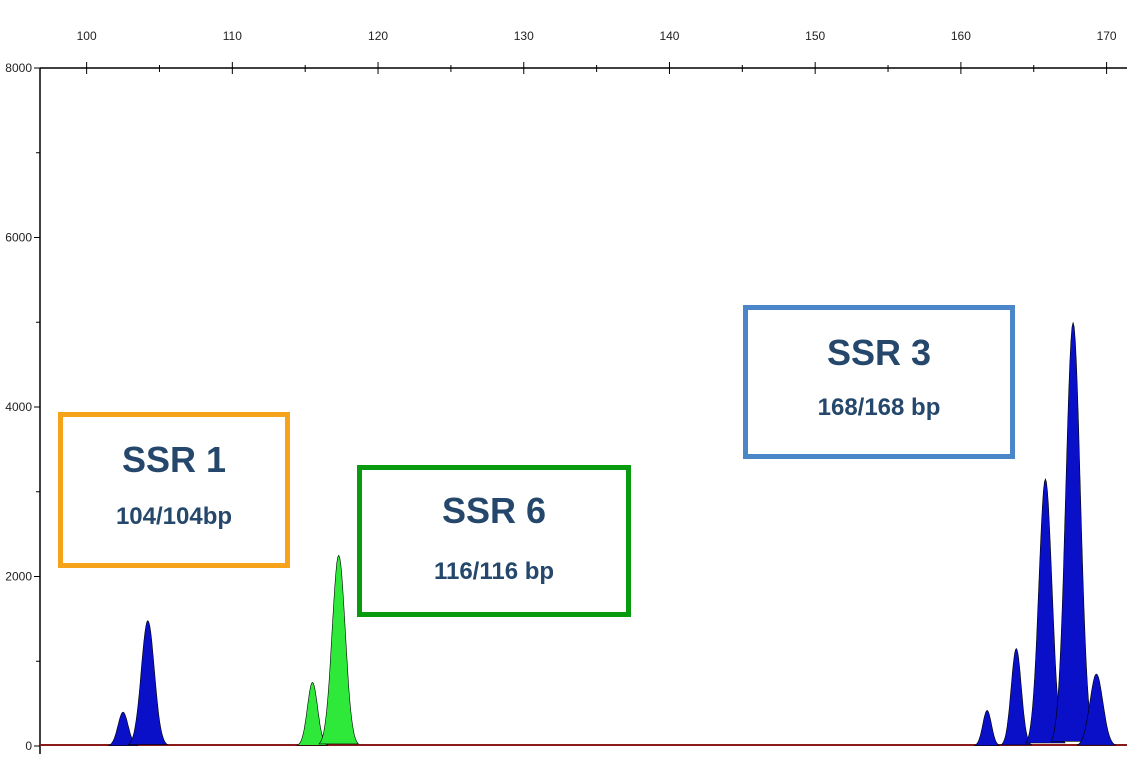 The image size is (1127, 761). Describe the element at coordinates (18, 68) in the screenshot. I see `y-tick-label-8000: 8000` at that location.